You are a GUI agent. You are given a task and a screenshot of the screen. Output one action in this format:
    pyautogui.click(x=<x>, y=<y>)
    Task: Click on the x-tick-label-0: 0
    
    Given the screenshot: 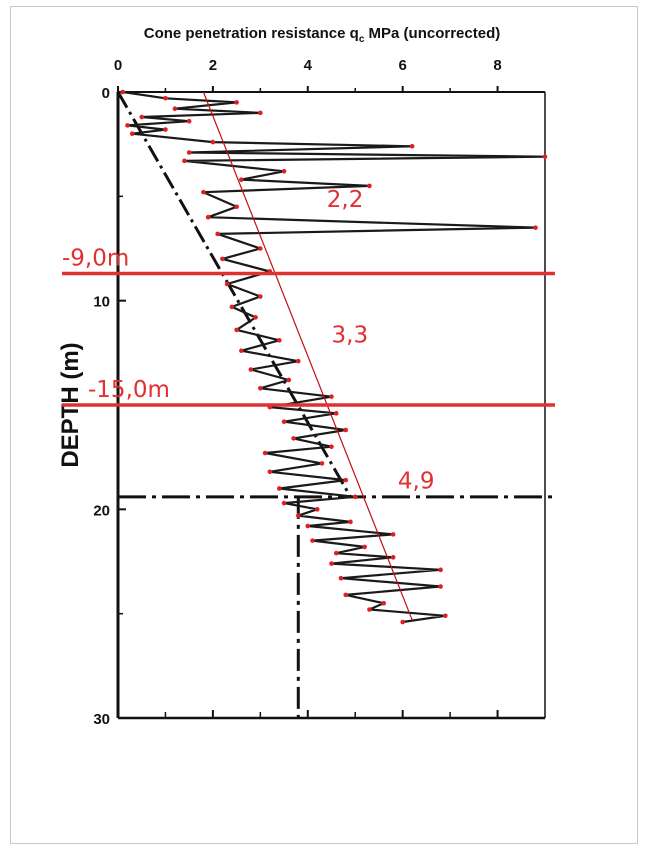 What is the action you would take?
    pyautogui.click(x=118, y=65)
    